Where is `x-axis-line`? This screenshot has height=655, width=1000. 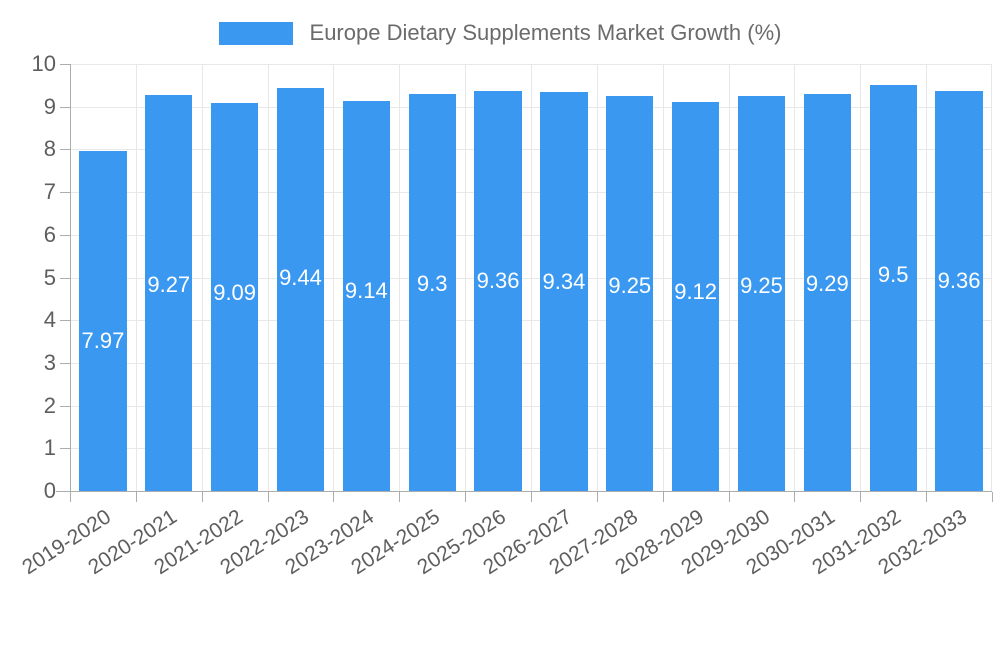 x-axis-line is located at coordinates (524, 491).